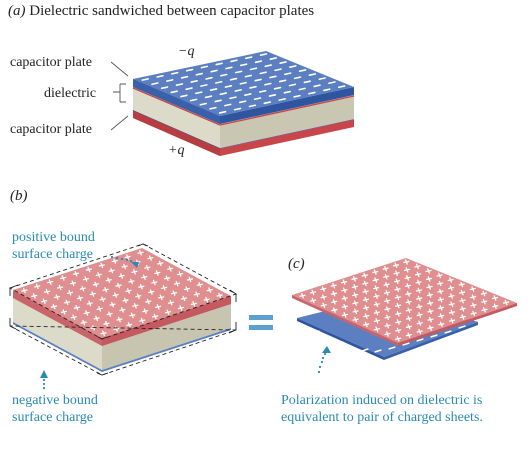  What do you see at coordinates (261, 322) in the screenshot?
I see `equals-sign` at bounding box center [261, 322].